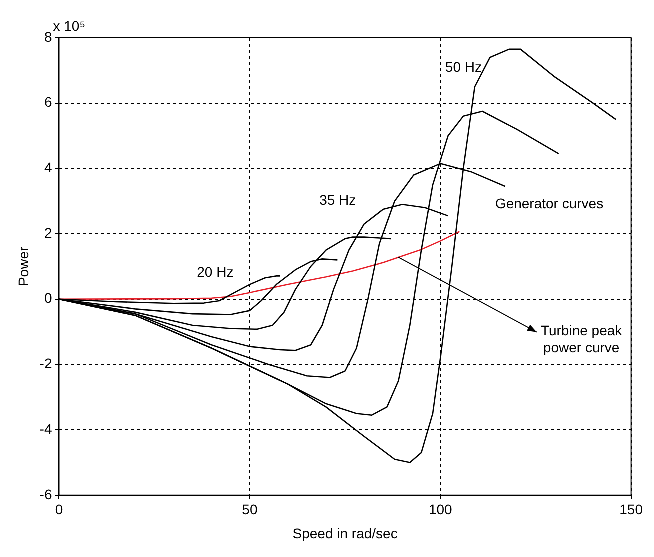 This screenshot has height=557, width=654. Describe the element at coordinates (345, 533) in the screenshot. I see `x-axis-title: Speed in rad/sec` at that location.